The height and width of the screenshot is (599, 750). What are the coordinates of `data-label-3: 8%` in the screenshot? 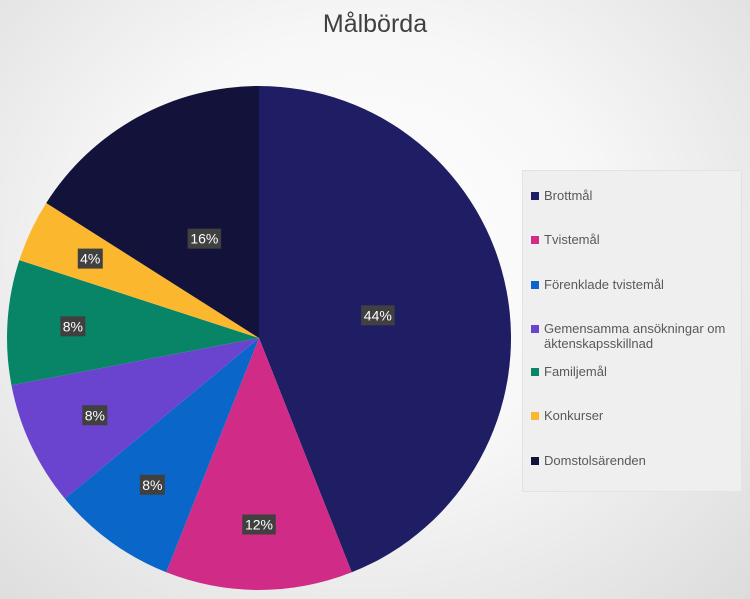 It's located at (152, 484).